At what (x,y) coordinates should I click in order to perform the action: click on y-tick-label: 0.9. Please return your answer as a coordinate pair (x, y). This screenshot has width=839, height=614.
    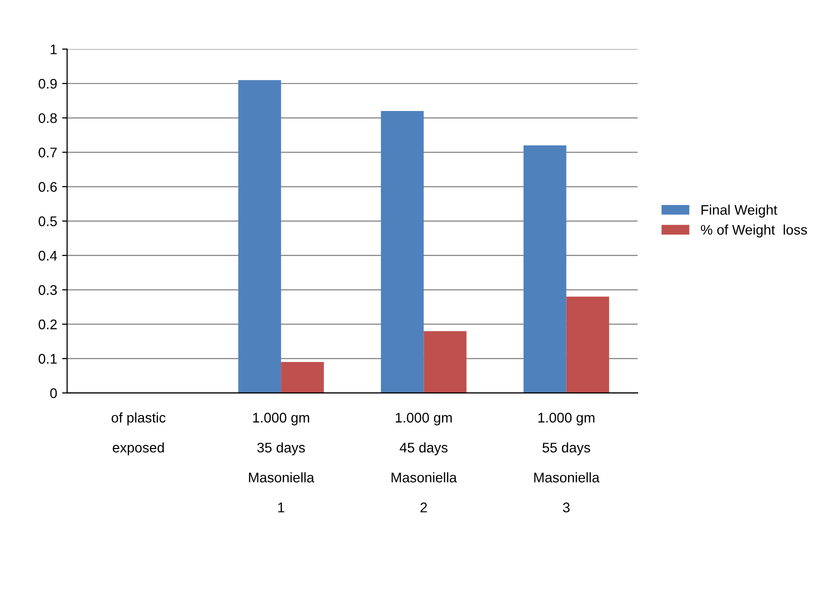
    Looking at the image, I should click on (47, 83).